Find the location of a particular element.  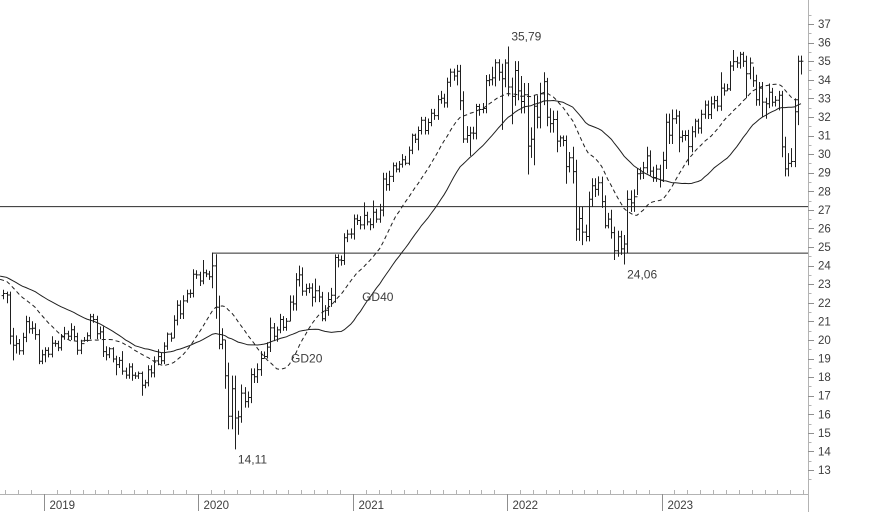

year-label: 2019 is located at coordinates (63, 506).